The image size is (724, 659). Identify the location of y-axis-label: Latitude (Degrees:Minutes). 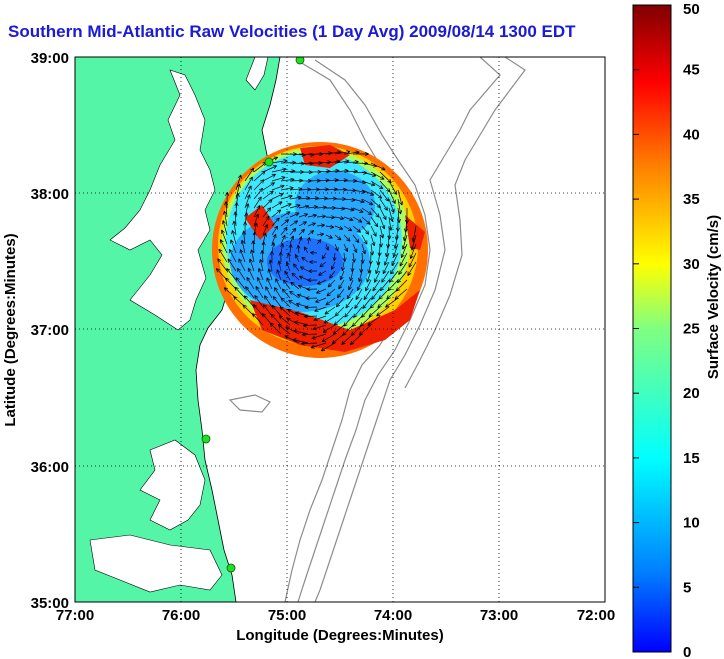
(10, 329).